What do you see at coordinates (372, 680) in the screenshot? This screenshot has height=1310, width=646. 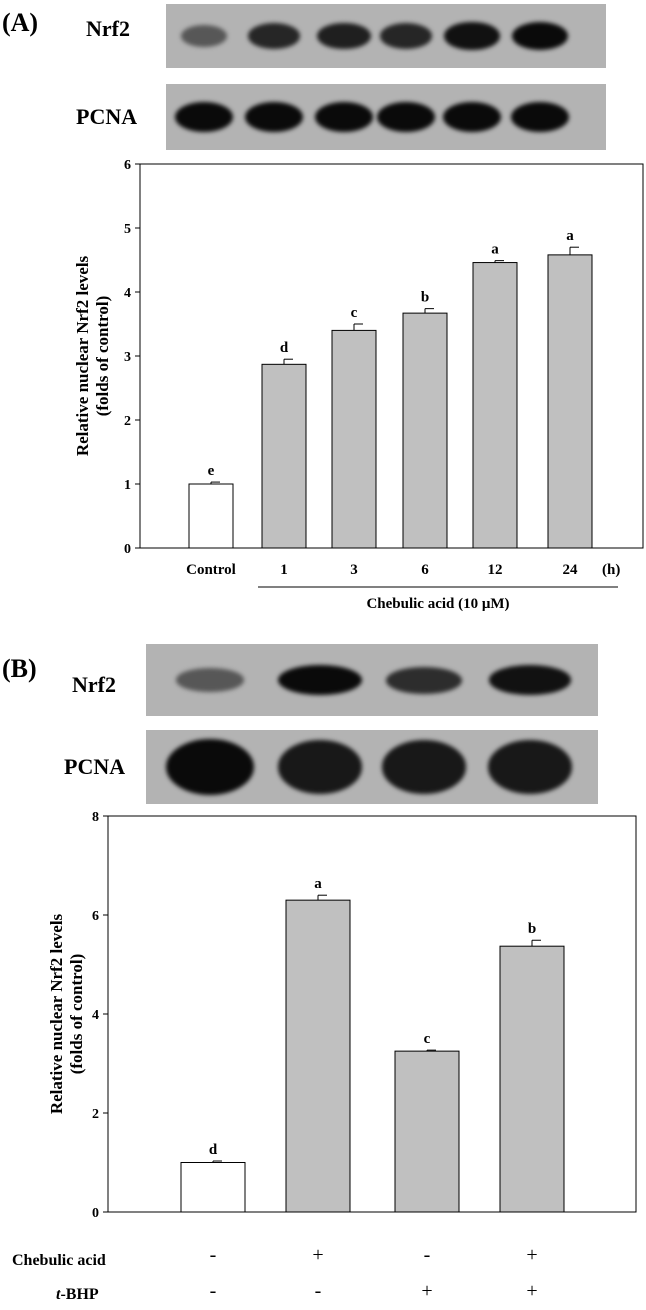 I see `panel-b-nrf2-blot` at bounding box center [372, 680].